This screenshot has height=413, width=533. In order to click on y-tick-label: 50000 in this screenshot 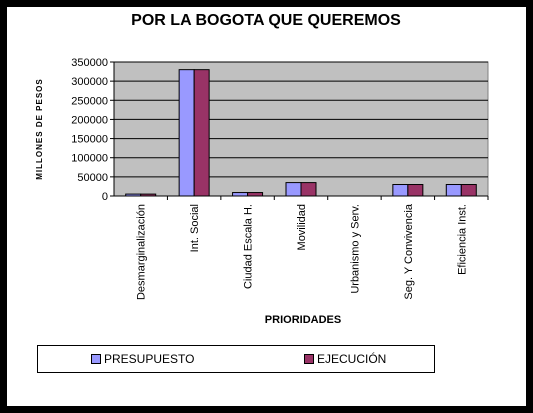, I will do `click(92, 178)`.